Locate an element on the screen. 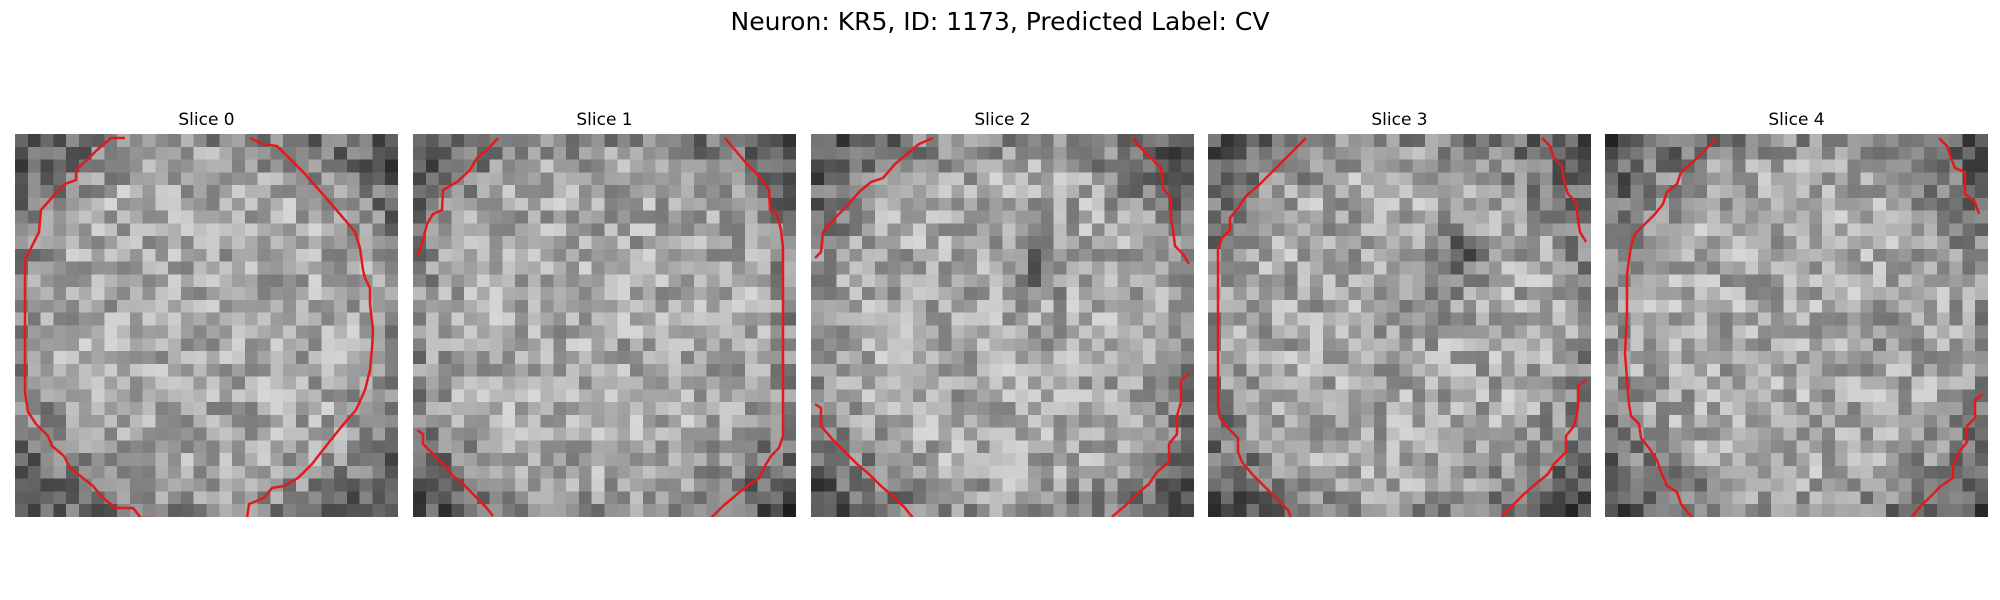 The width and height of the screenshot is (2000, 600). slice-panel-4: Slice 4 is located at coordinates (1796, 312).